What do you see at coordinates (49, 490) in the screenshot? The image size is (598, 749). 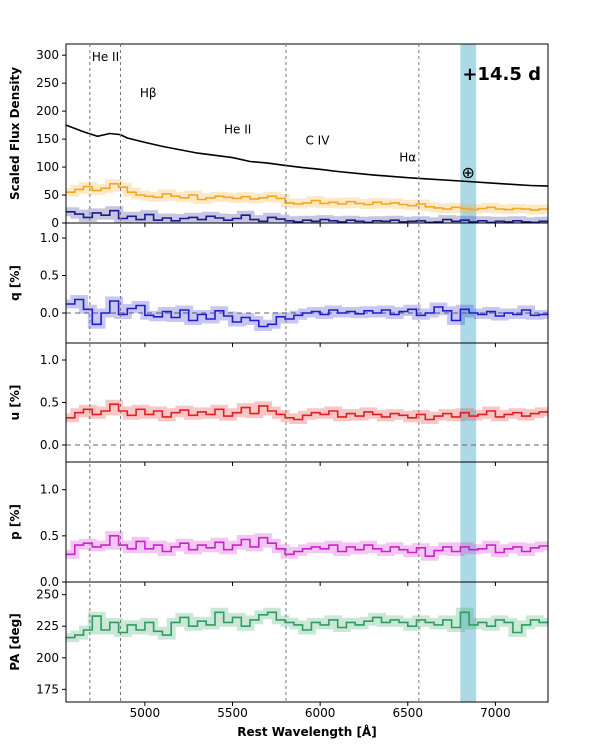 I see `ytick-label-p: 1.0` at bounding box center [49, 490].